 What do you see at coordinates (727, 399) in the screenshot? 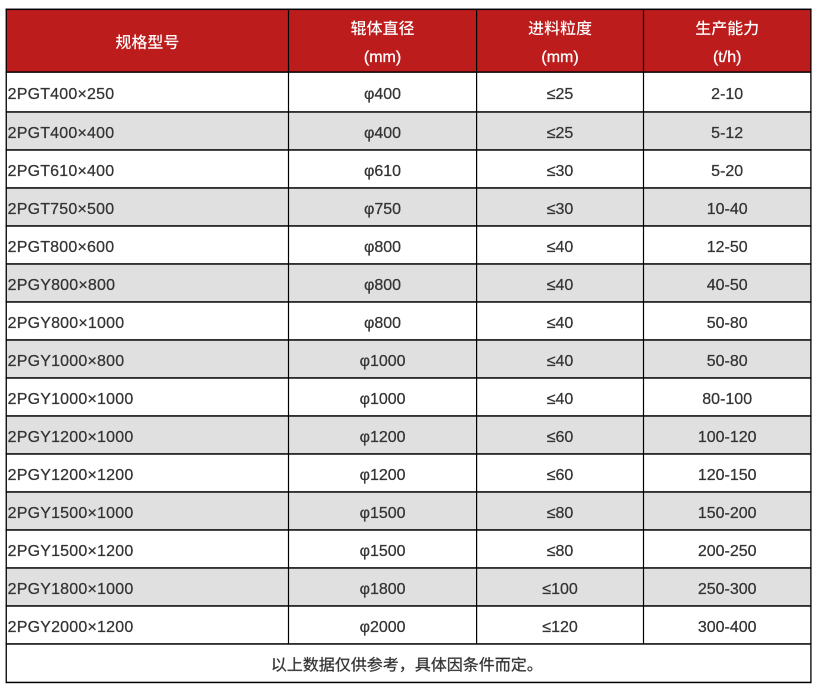
I see `svg-text: 80-100` at bounding box center [727, 399].